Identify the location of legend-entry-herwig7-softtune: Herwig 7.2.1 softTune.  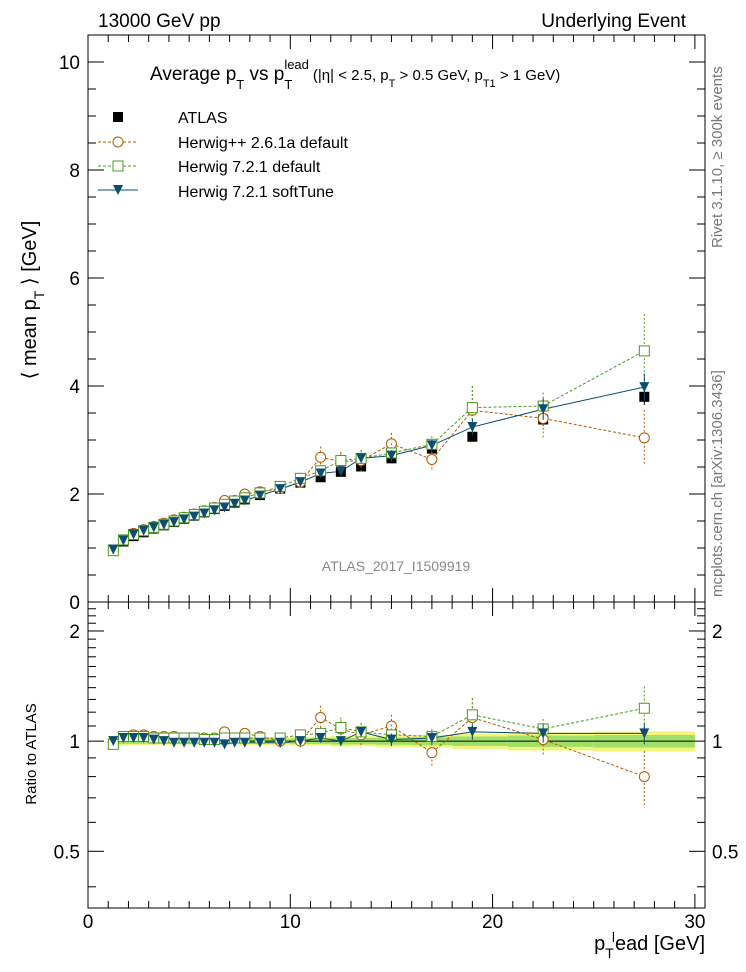
(216, 192).